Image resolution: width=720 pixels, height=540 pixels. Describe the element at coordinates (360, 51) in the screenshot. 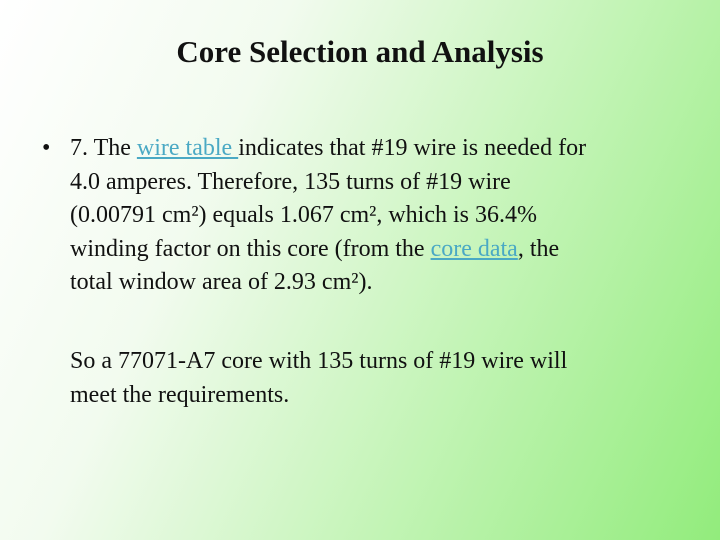

I see `slide-title: Core Selection and Analysis` at that location.